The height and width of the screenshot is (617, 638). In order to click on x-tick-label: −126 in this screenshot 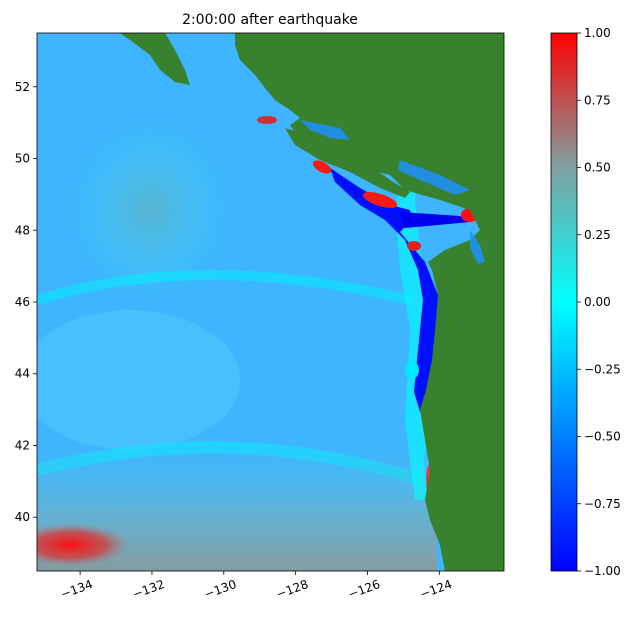, I will do `click(364, 589)`.